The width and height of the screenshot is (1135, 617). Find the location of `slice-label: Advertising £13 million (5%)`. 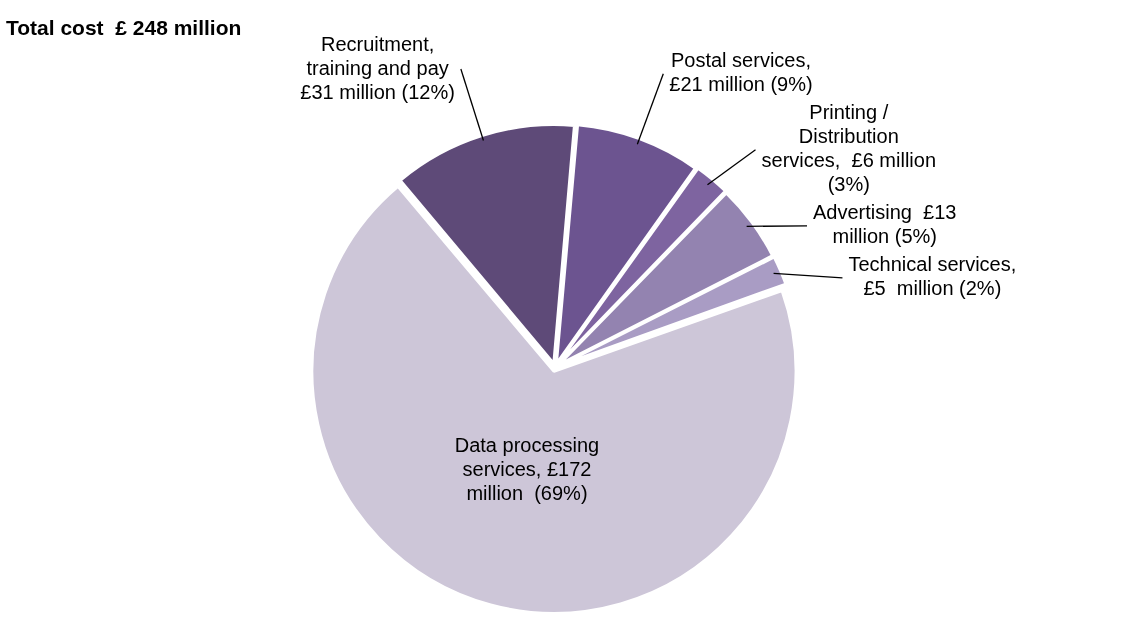

slice-label: Advertising £13 million (5%) is located at coordinates (885, 224).